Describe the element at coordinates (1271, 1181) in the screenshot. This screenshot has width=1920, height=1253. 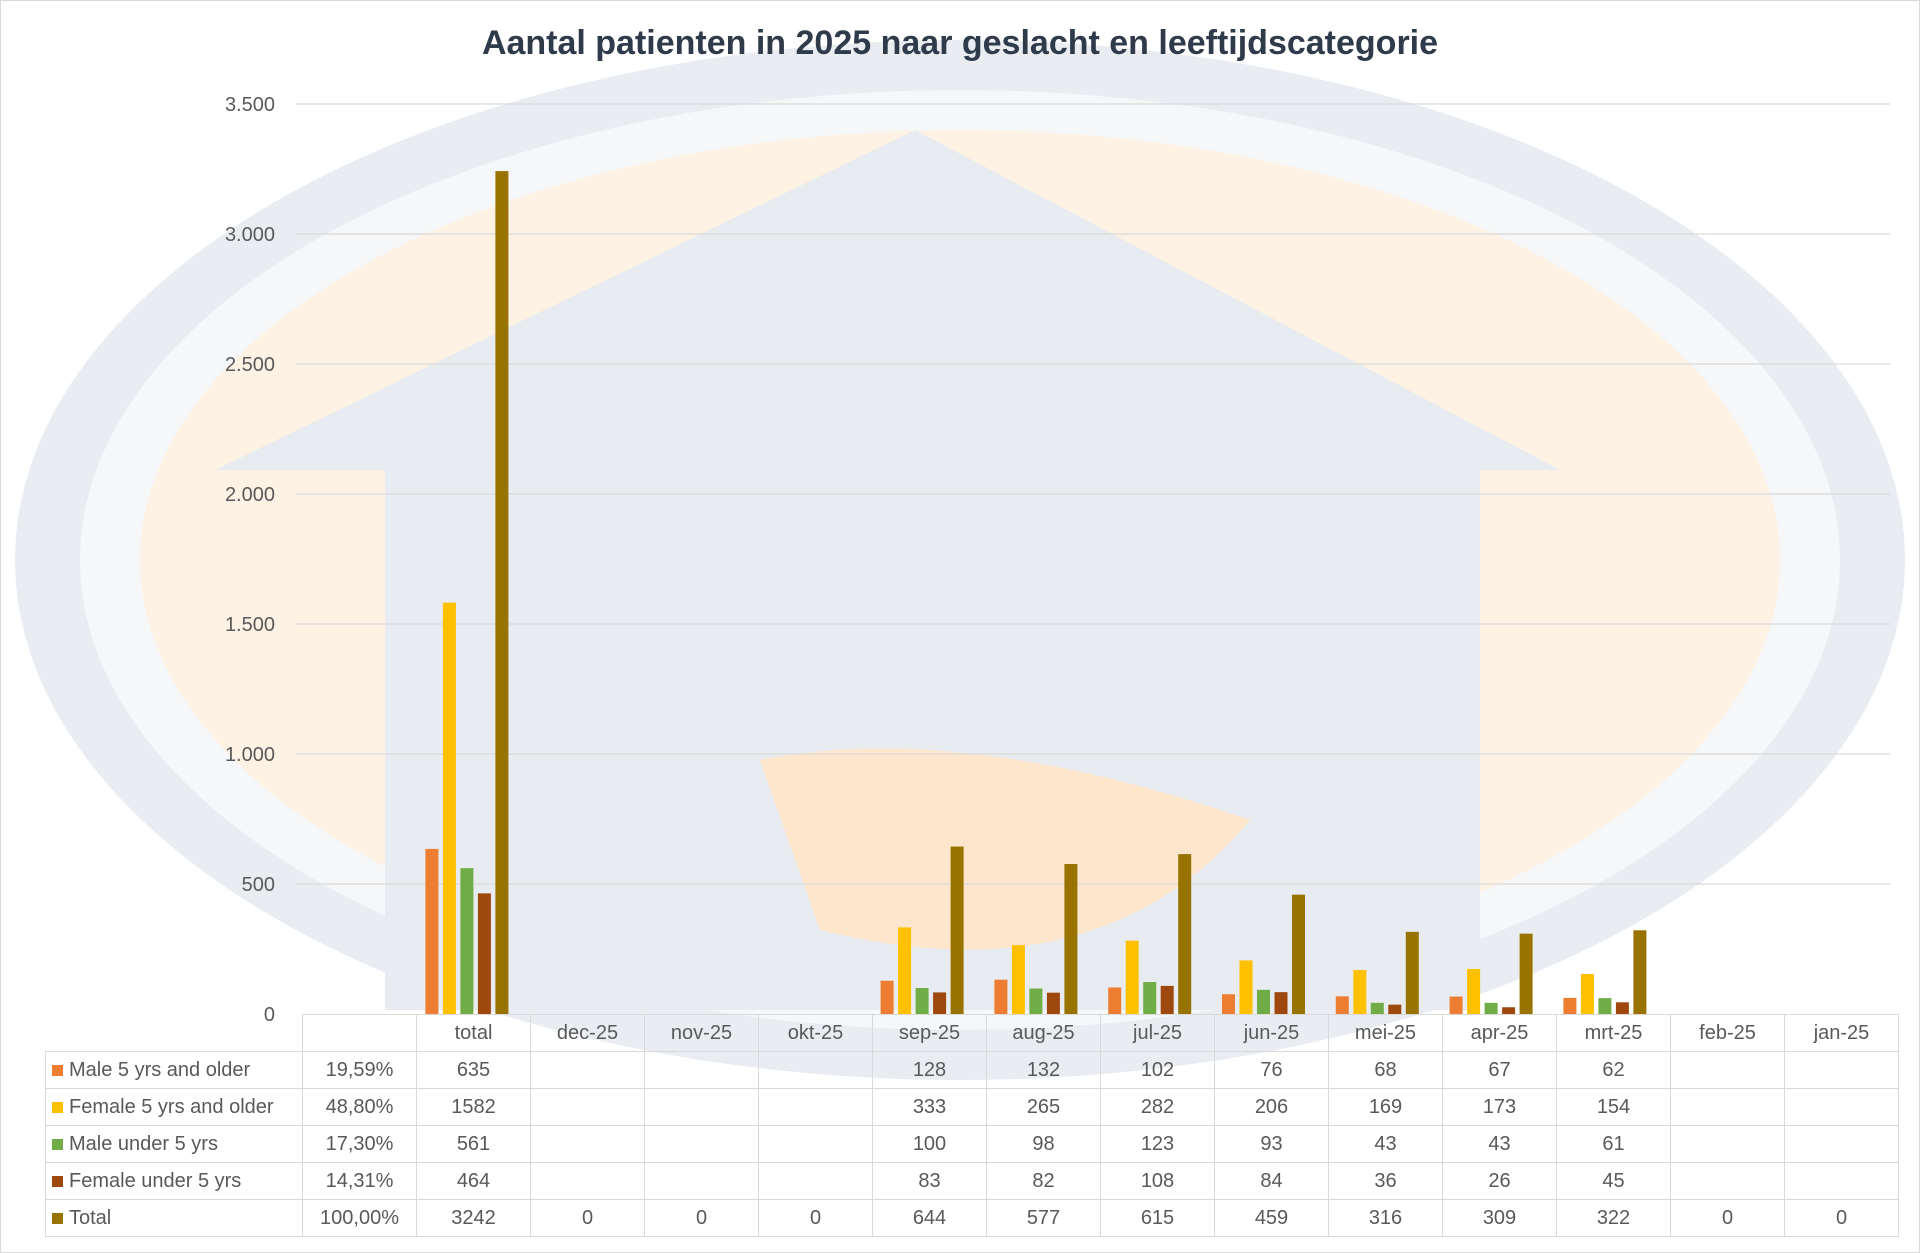
I see `data-cell: 84` at that location.